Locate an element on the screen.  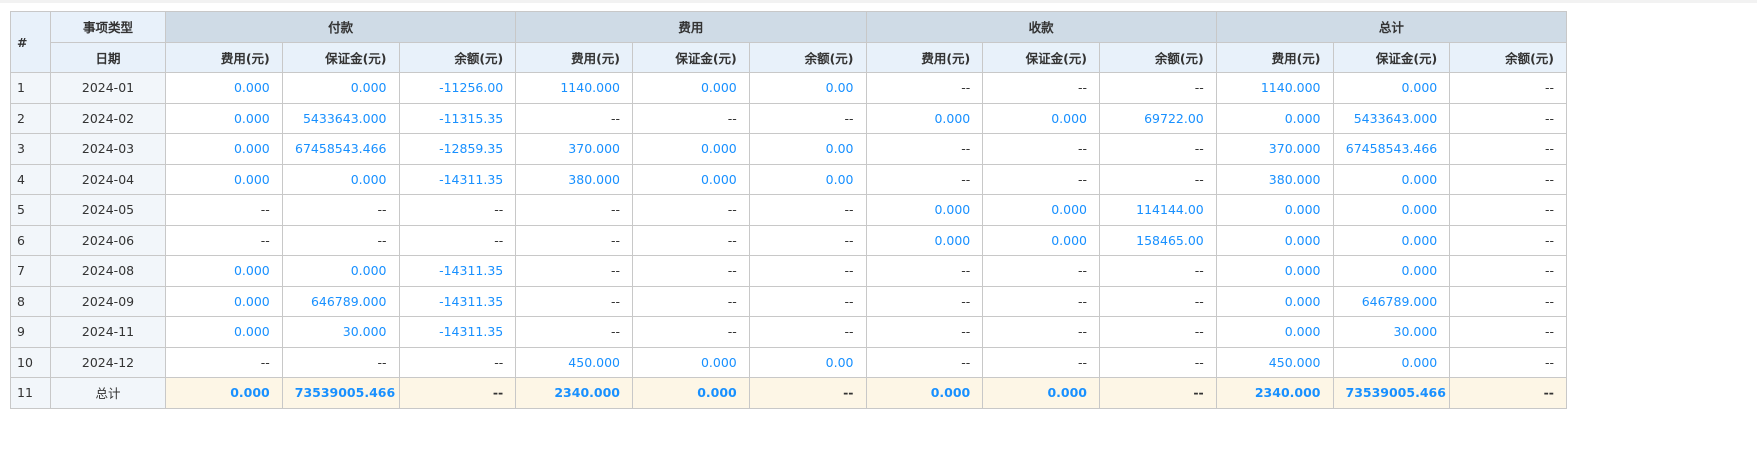
row-index: 10 is located at coordinates (30, 362).